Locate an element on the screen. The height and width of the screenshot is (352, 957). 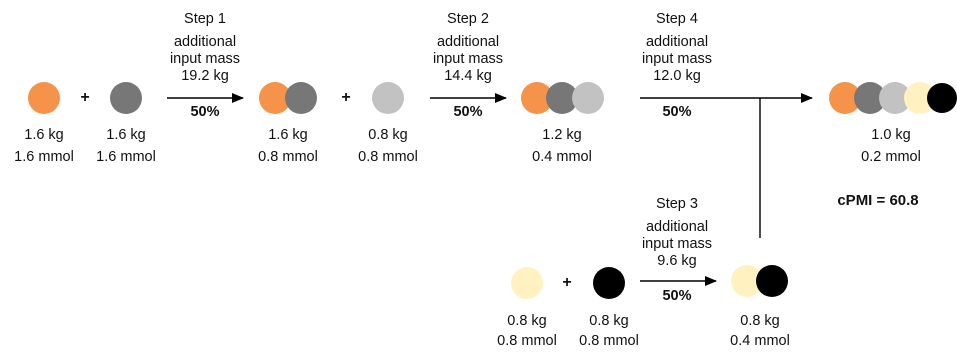
int3-black-circle is located at coordinates (772, 281).